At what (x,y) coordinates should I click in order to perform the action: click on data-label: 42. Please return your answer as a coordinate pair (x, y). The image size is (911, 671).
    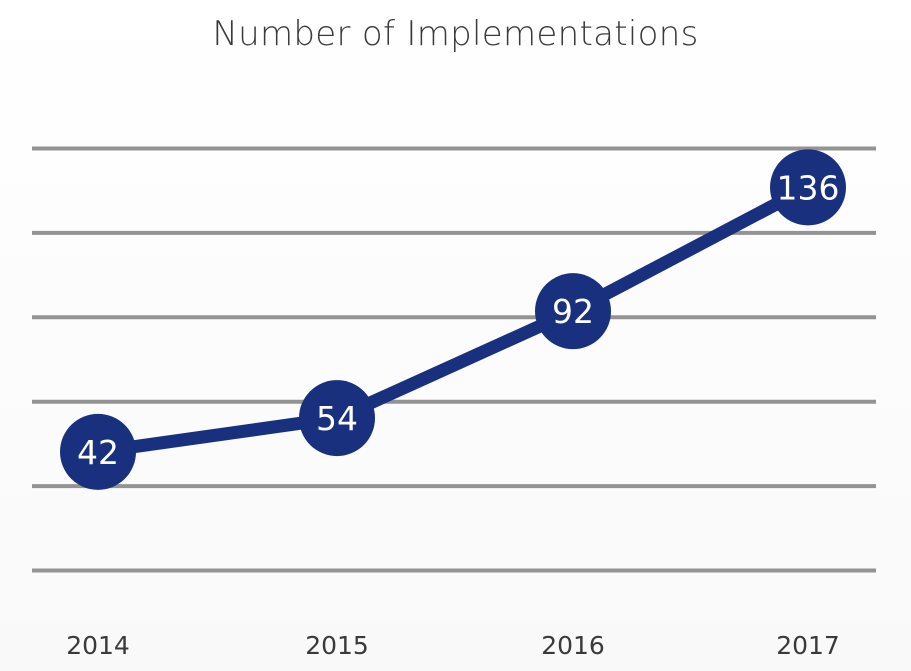
    Looking at the image, I should click on (98, 452).